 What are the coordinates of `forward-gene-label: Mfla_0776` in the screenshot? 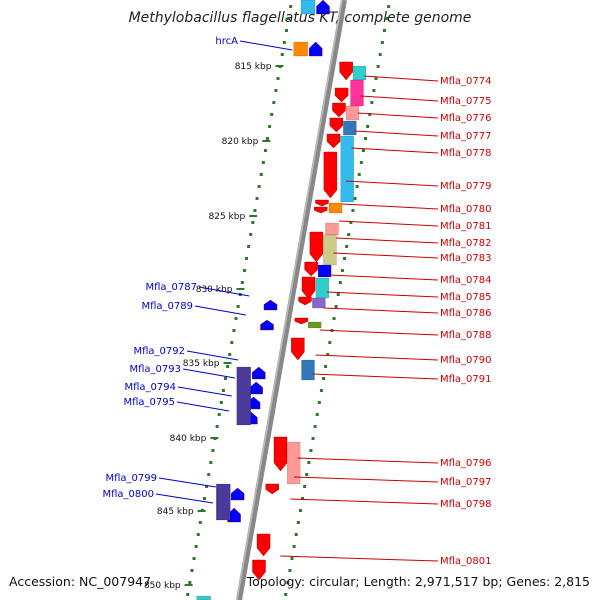 It's located at (466, 118).